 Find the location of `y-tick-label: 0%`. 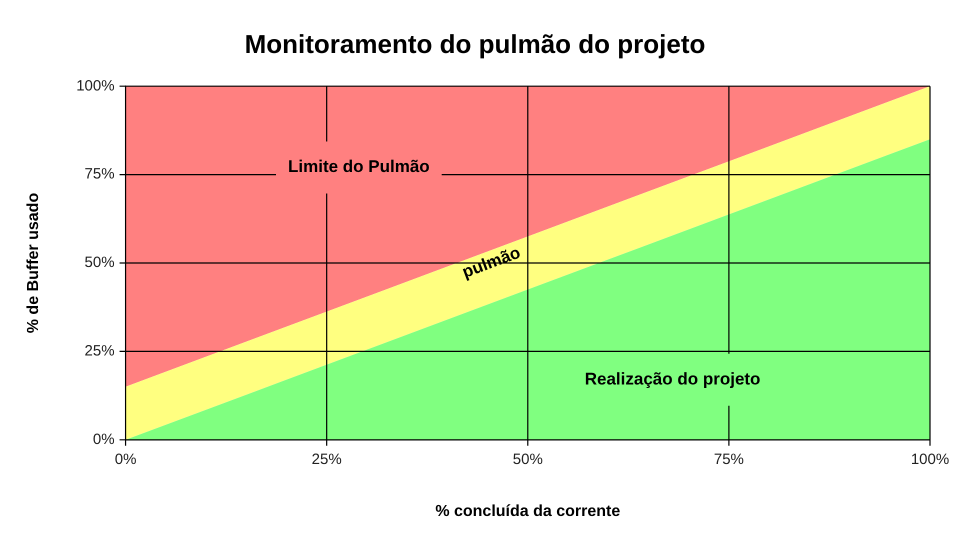

y-tick-label: 0% is located at coordinates (103, 439).